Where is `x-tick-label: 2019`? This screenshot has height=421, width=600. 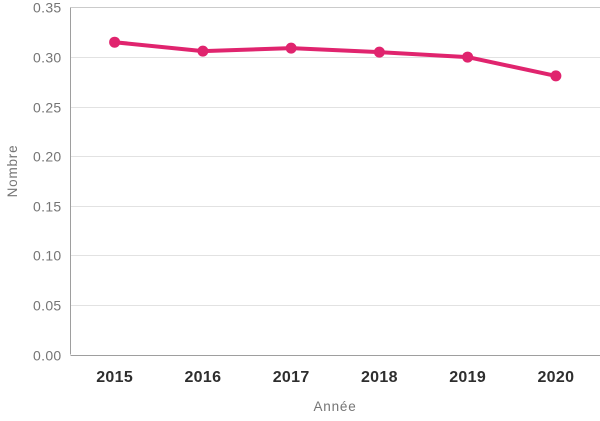
x-tick-label: 2019 is located at coordinates (467, 377).